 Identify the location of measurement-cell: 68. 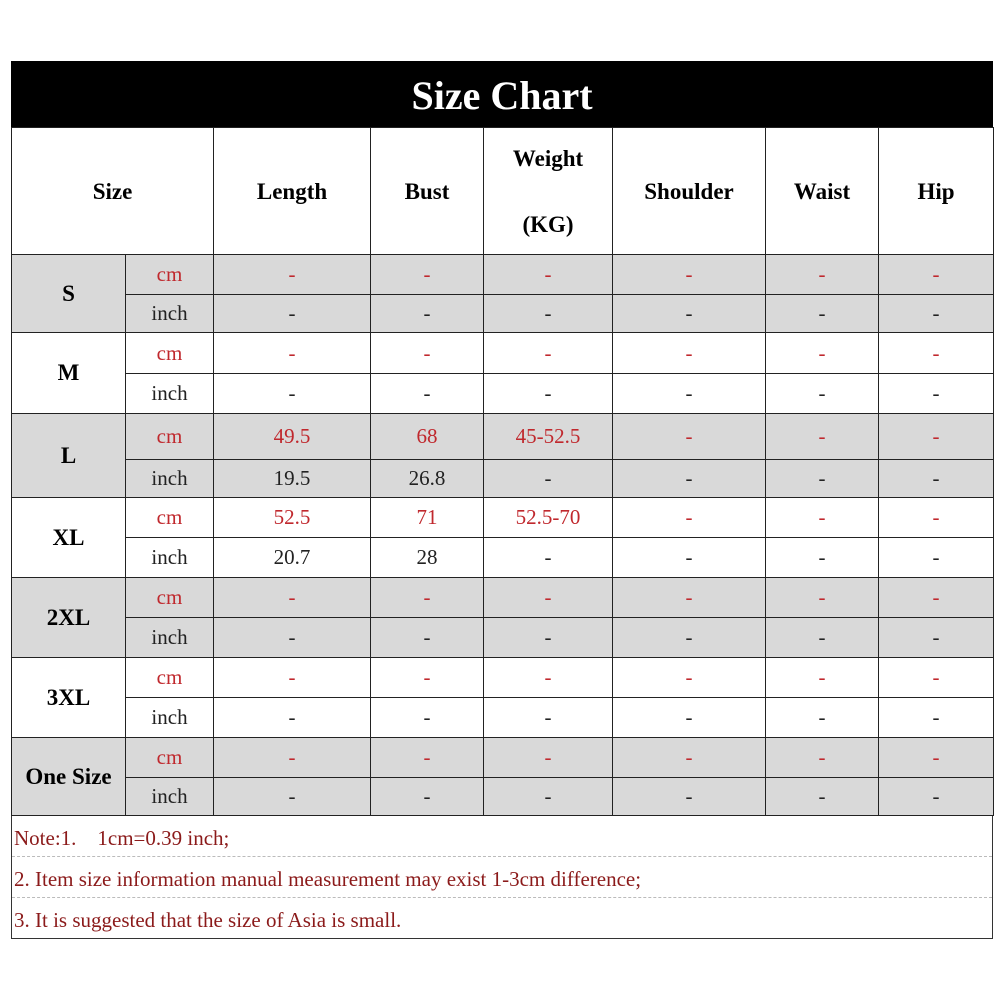
(427, 436).